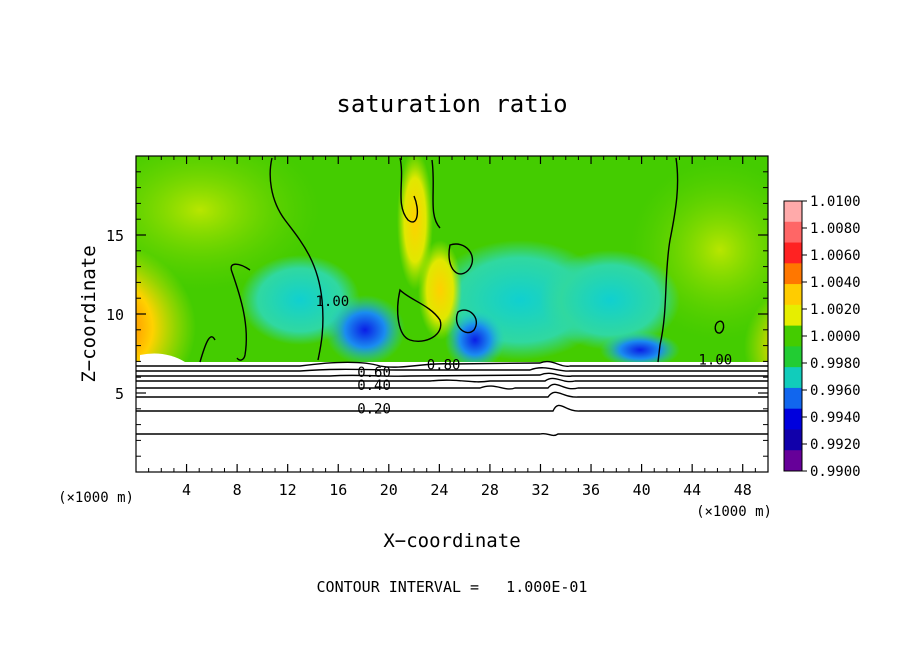 The width and height of the screenshot is (904, 654). What do you see at coordinates (452, 394) in the screenshot?
I see `contour-line-z4p6` at bounding box center [452, 394].